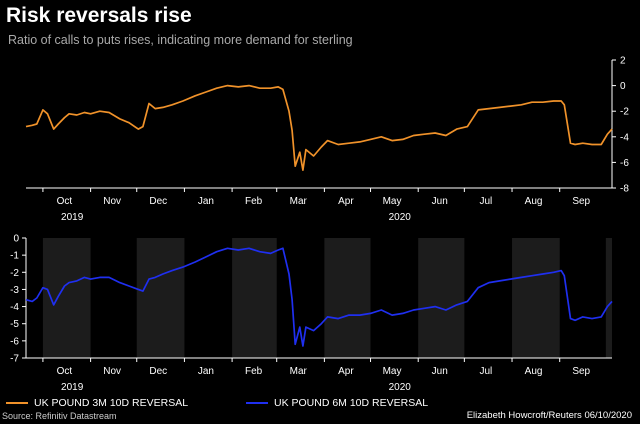 The height and width of the screenshot is (424, 640). I want to click on legend-item-6m: UK POUND 6M 10D REVERSAL, so click(337, 403).